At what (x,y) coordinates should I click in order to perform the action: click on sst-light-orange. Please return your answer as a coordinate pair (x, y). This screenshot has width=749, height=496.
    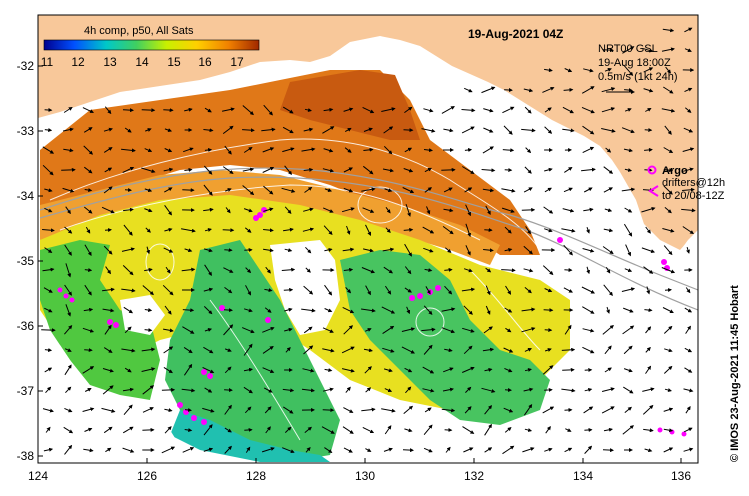
    Looking at the image, I should click on (270, 217).